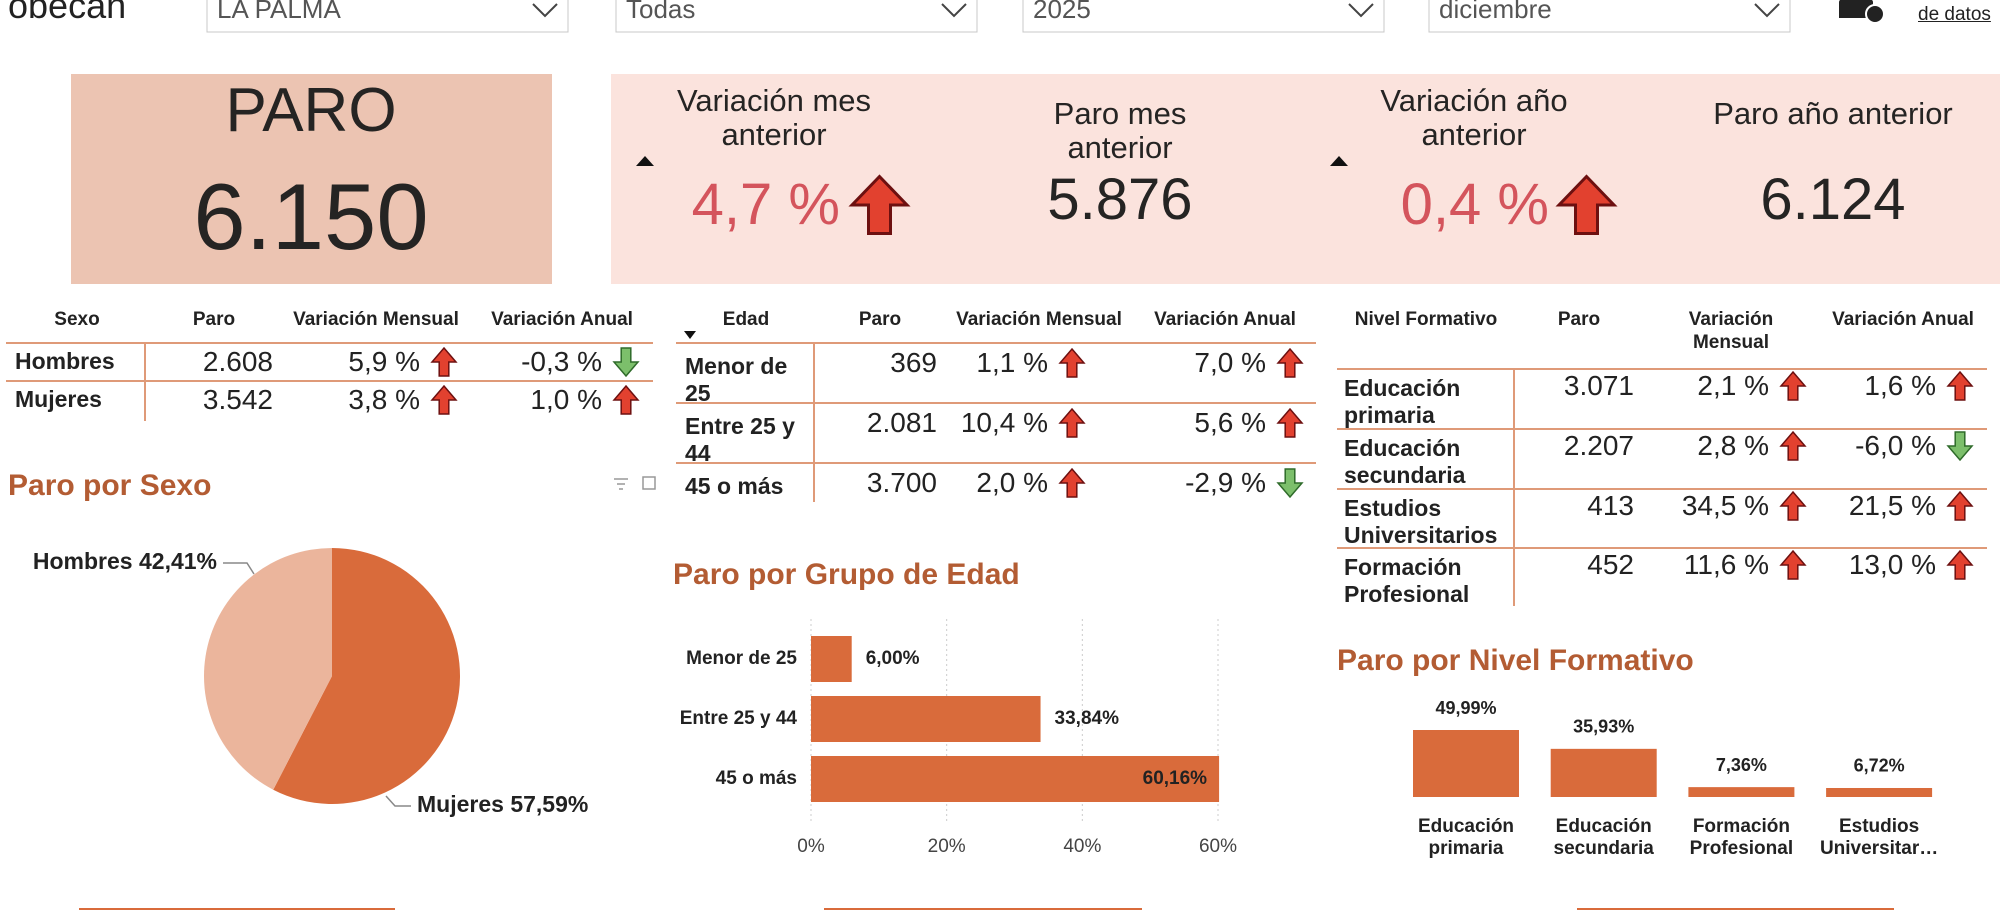 This screenshot has height=911, width=2000. I want to click on table-value: 2.207, so click(1598, 445).